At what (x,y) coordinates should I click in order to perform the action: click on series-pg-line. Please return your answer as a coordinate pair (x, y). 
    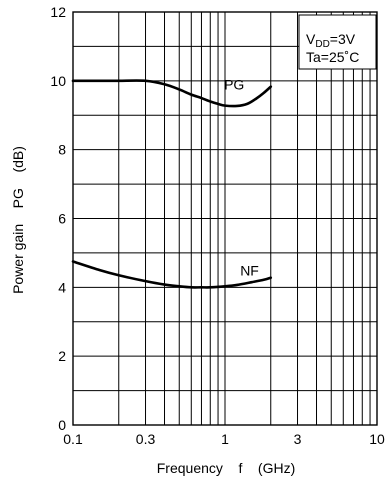
    Looking at the image, I should click on (172, 93).